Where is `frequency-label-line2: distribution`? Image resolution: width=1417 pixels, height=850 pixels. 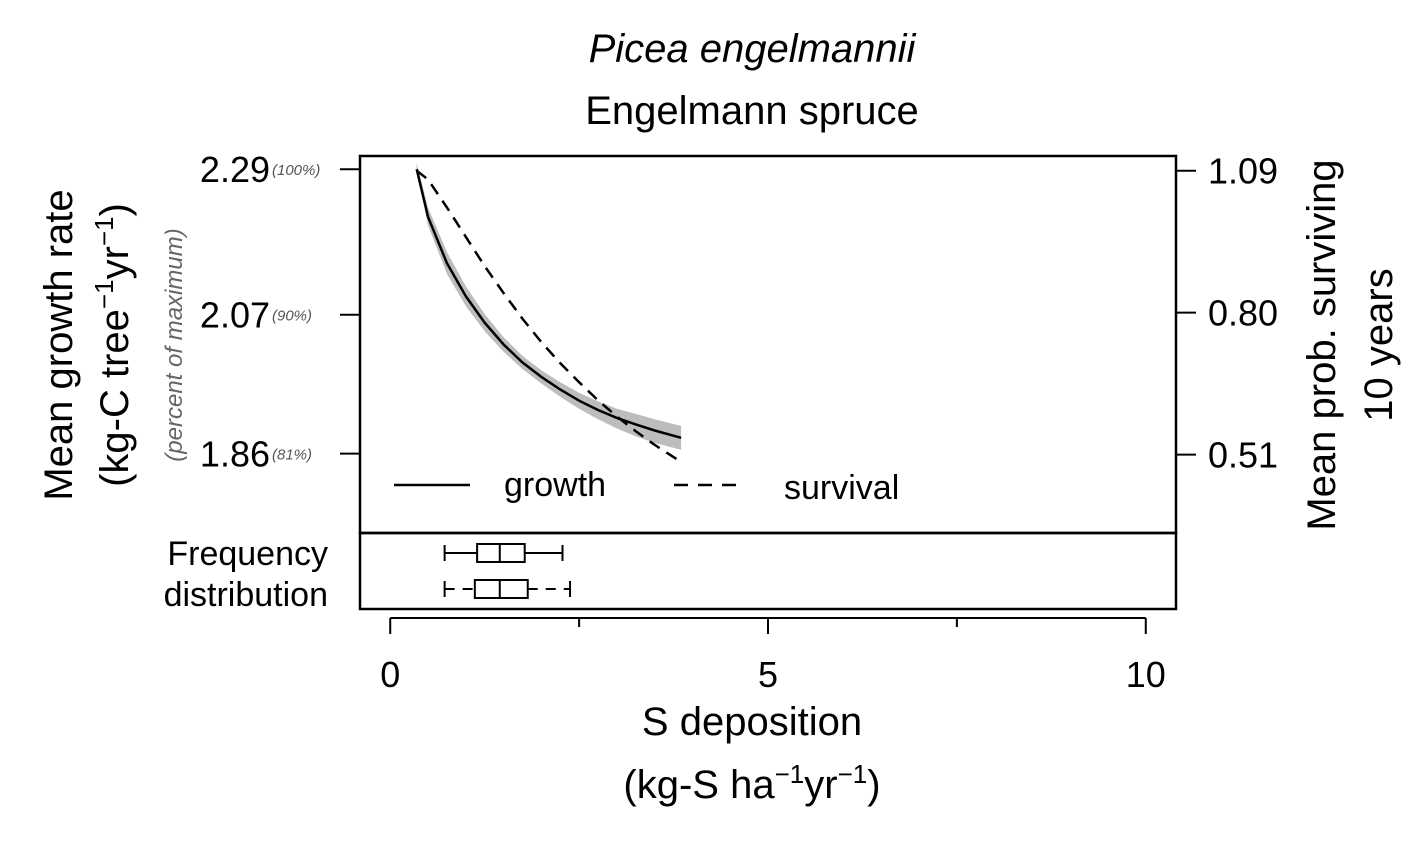
frequency-label-line2: distribution is located at coordinates (246, 595).